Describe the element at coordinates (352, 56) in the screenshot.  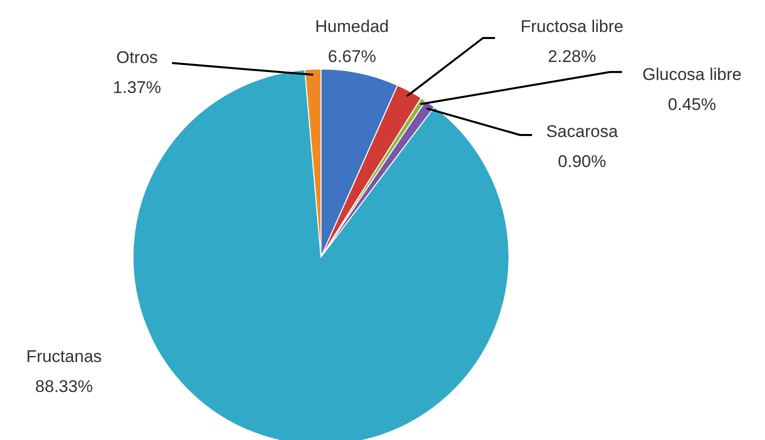
I see `data-label: 6.67%` at that location.